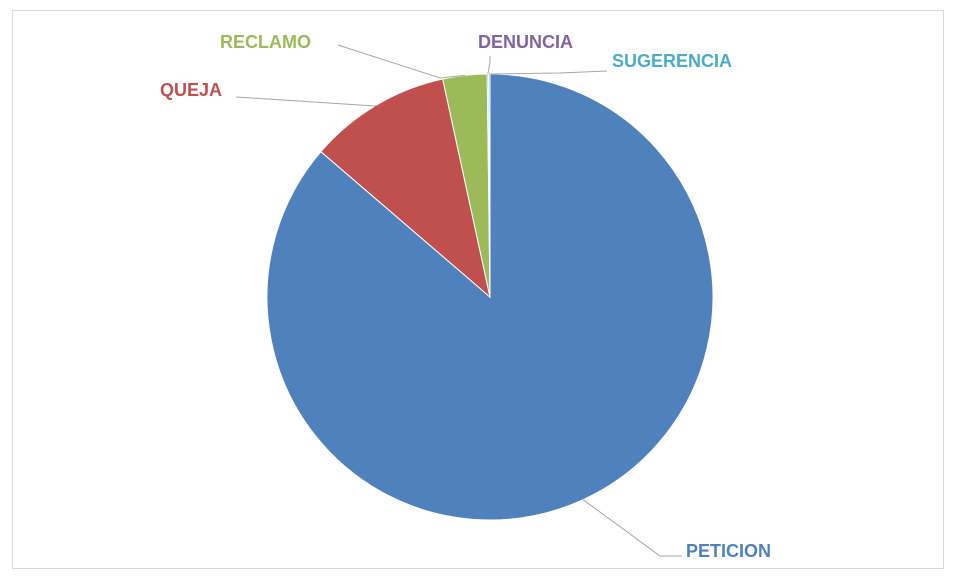  Describe the element at coordinates (191, 90) in the screenshot. I see `data-label: QUEJA` at that location.